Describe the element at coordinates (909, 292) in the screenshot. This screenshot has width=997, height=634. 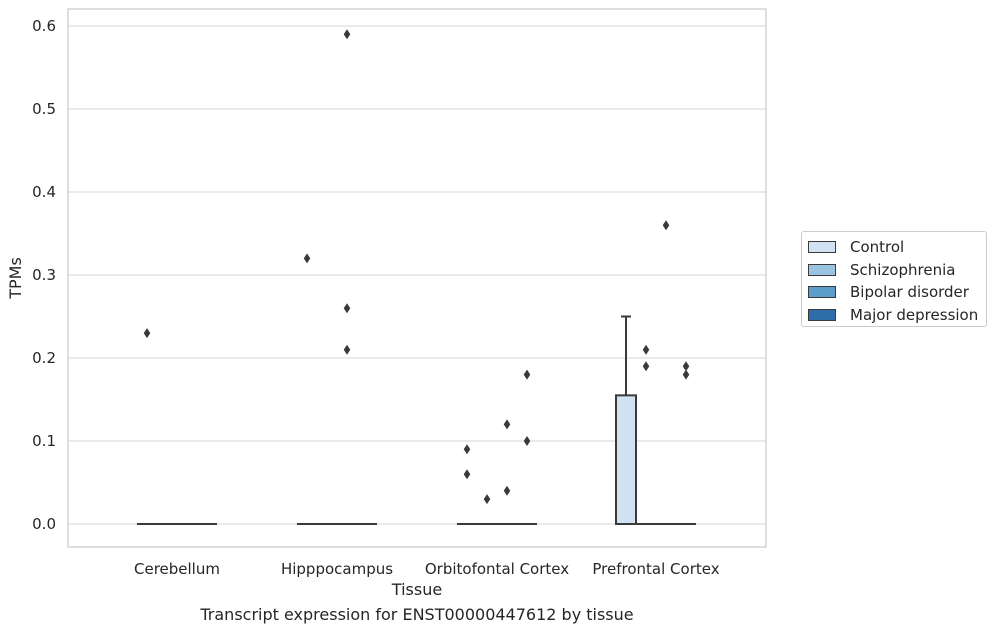
I see `legend-label: Bipolar disorder` at that location.